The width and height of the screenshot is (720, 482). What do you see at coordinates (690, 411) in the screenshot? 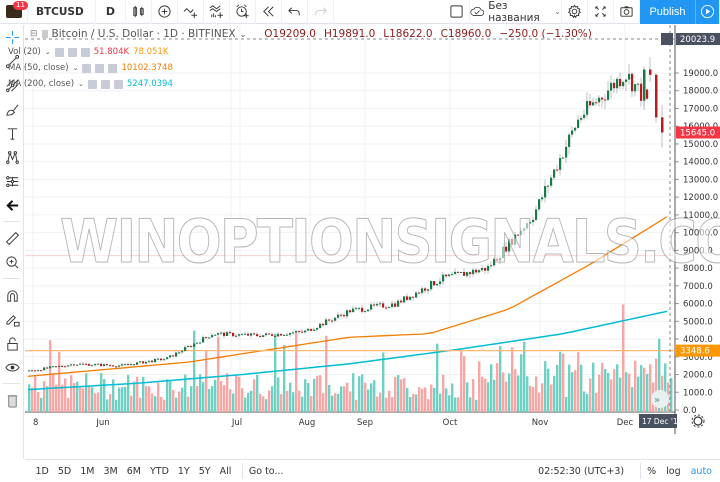
I see `svg-text: 0.0` at bounding box center [690, 411].